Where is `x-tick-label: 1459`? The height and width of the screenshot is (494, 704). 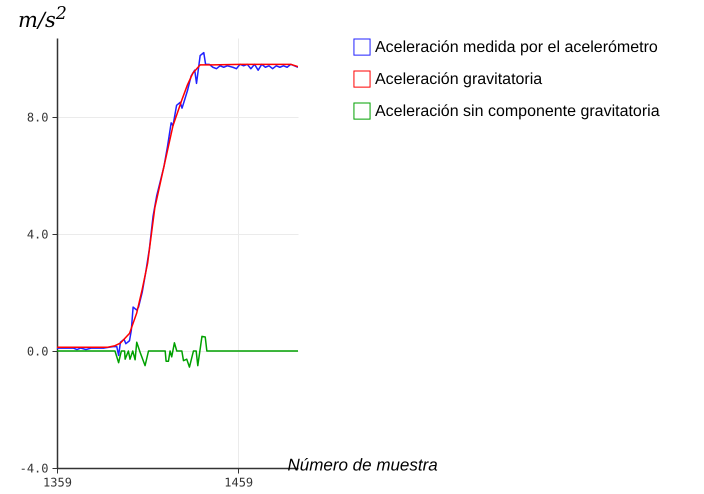
x-tick-label: 1459 is located at coordinates (239, 483).